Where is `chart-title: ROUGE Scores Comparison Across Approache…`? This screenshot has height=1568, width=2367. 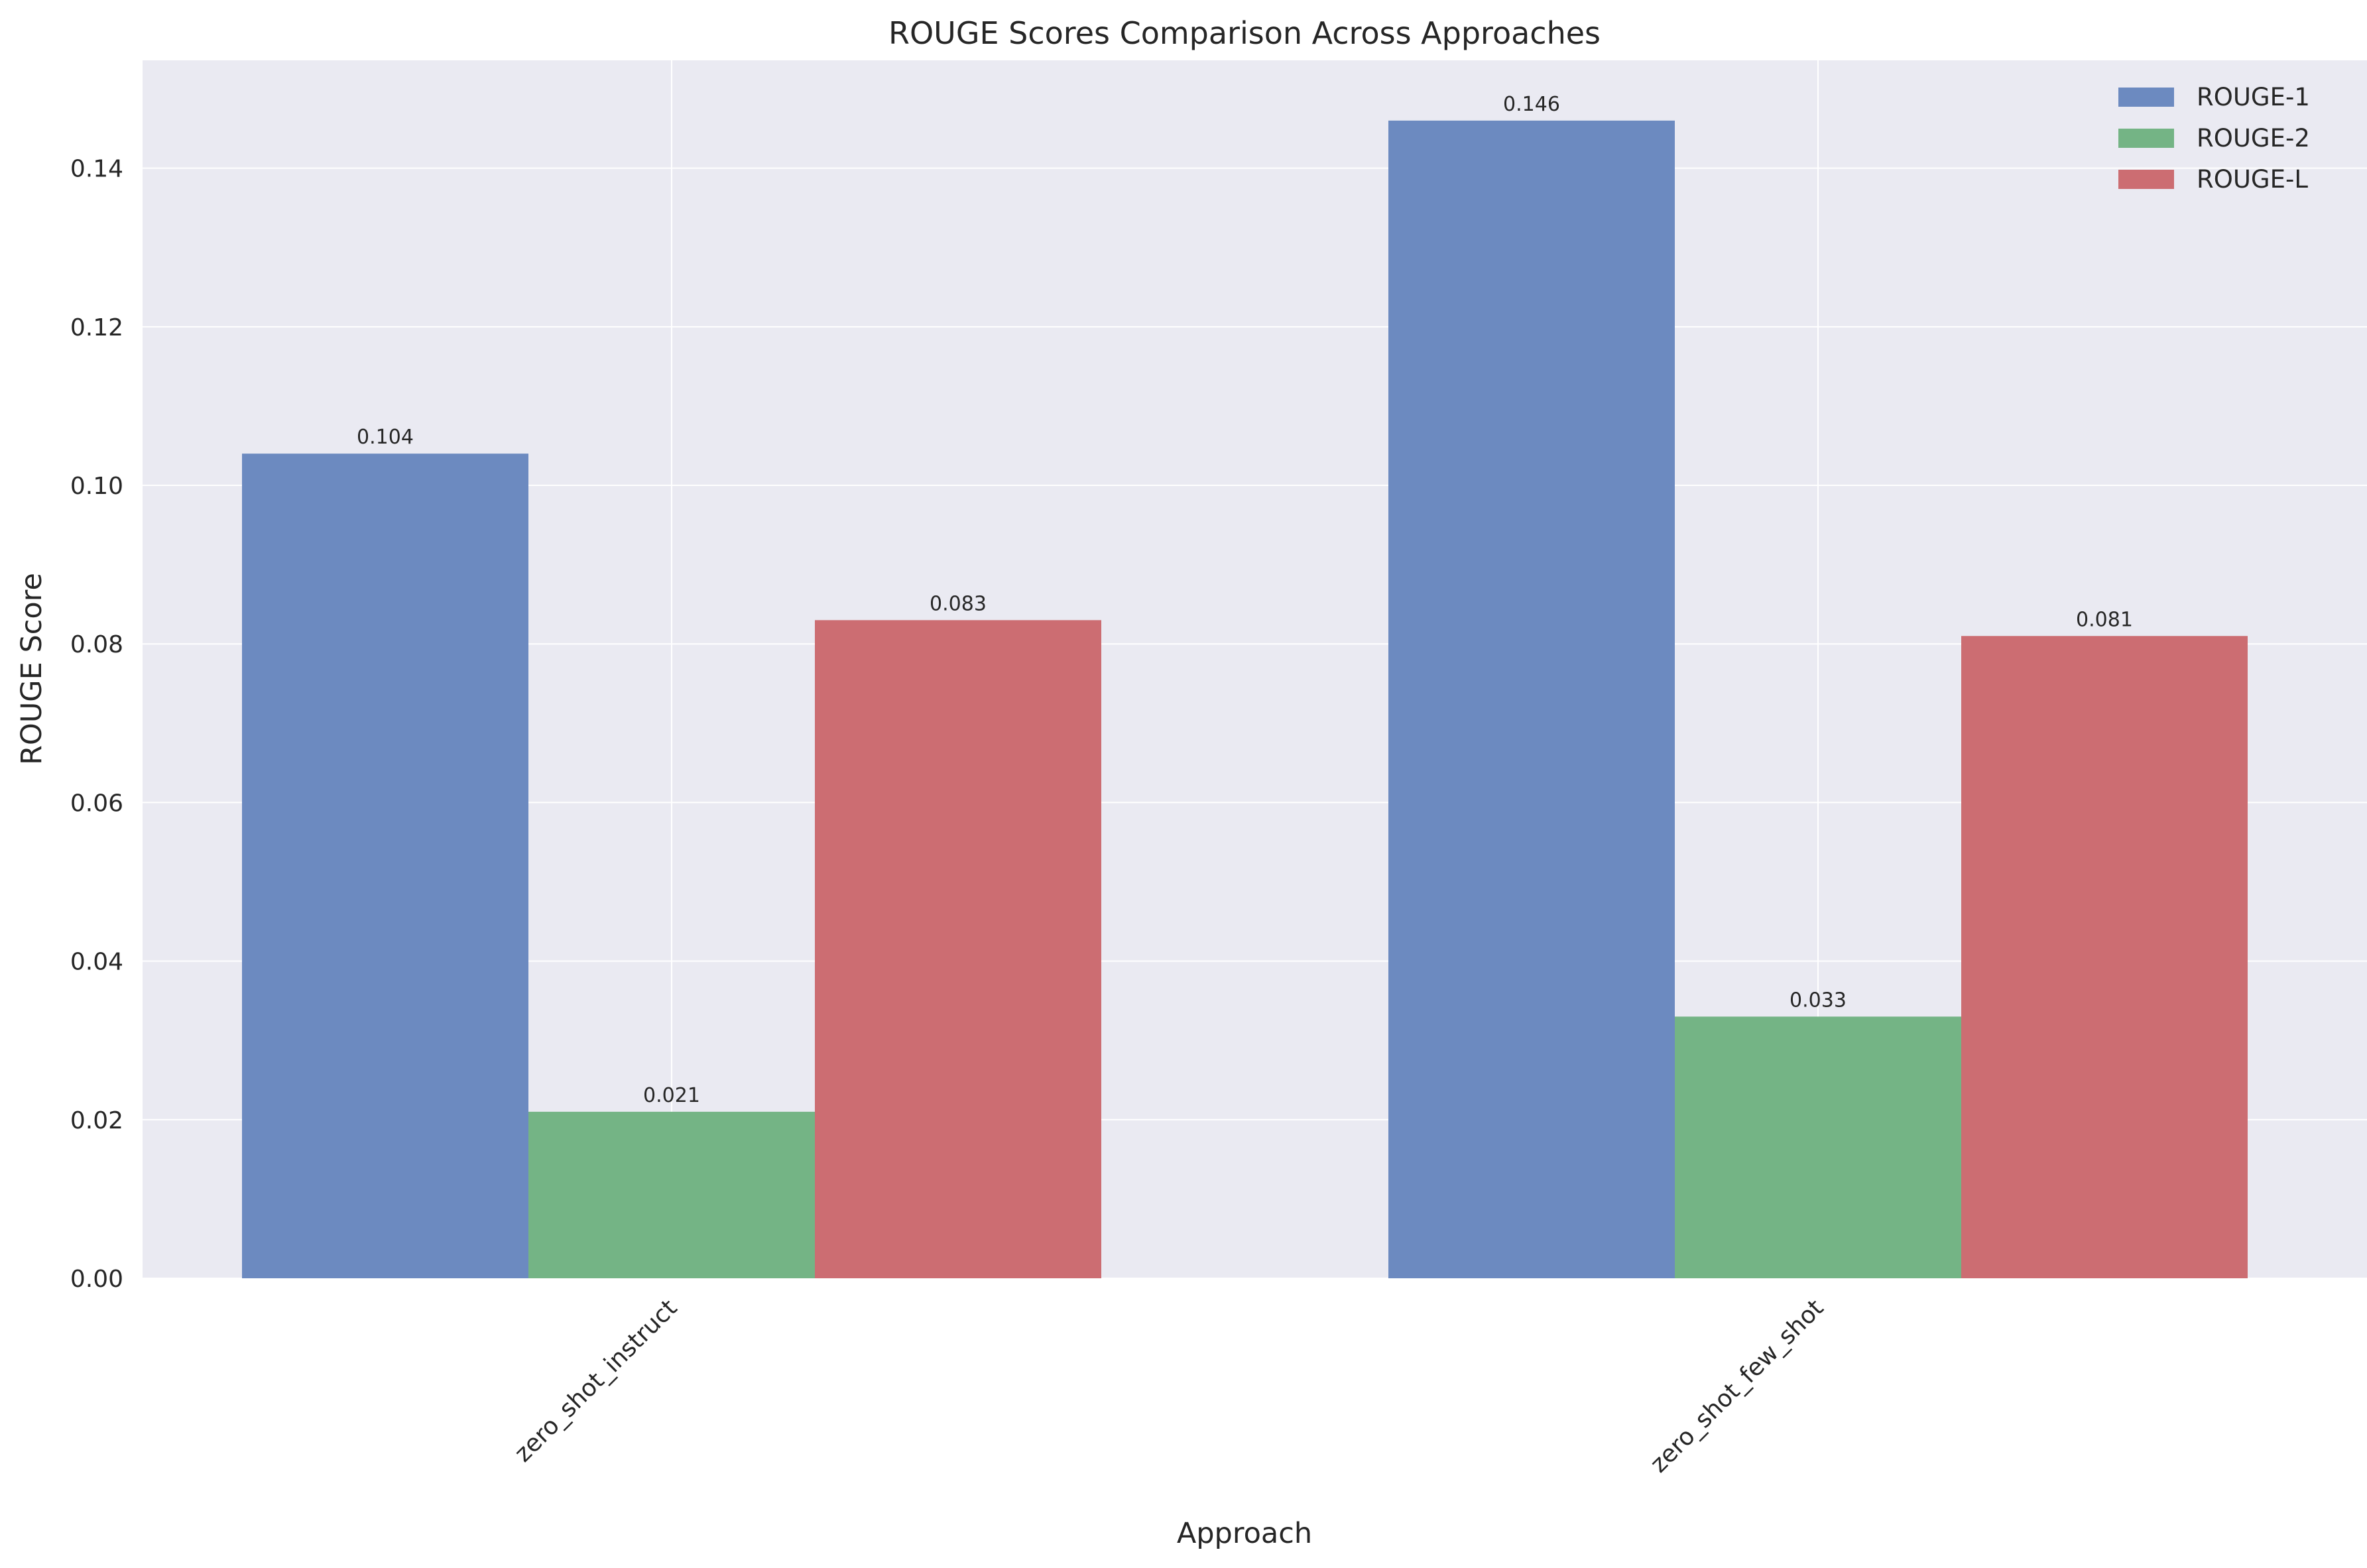 chart-title: ROUGE Scores Comparison Across Approache… is located at coordinates (1244, 33).